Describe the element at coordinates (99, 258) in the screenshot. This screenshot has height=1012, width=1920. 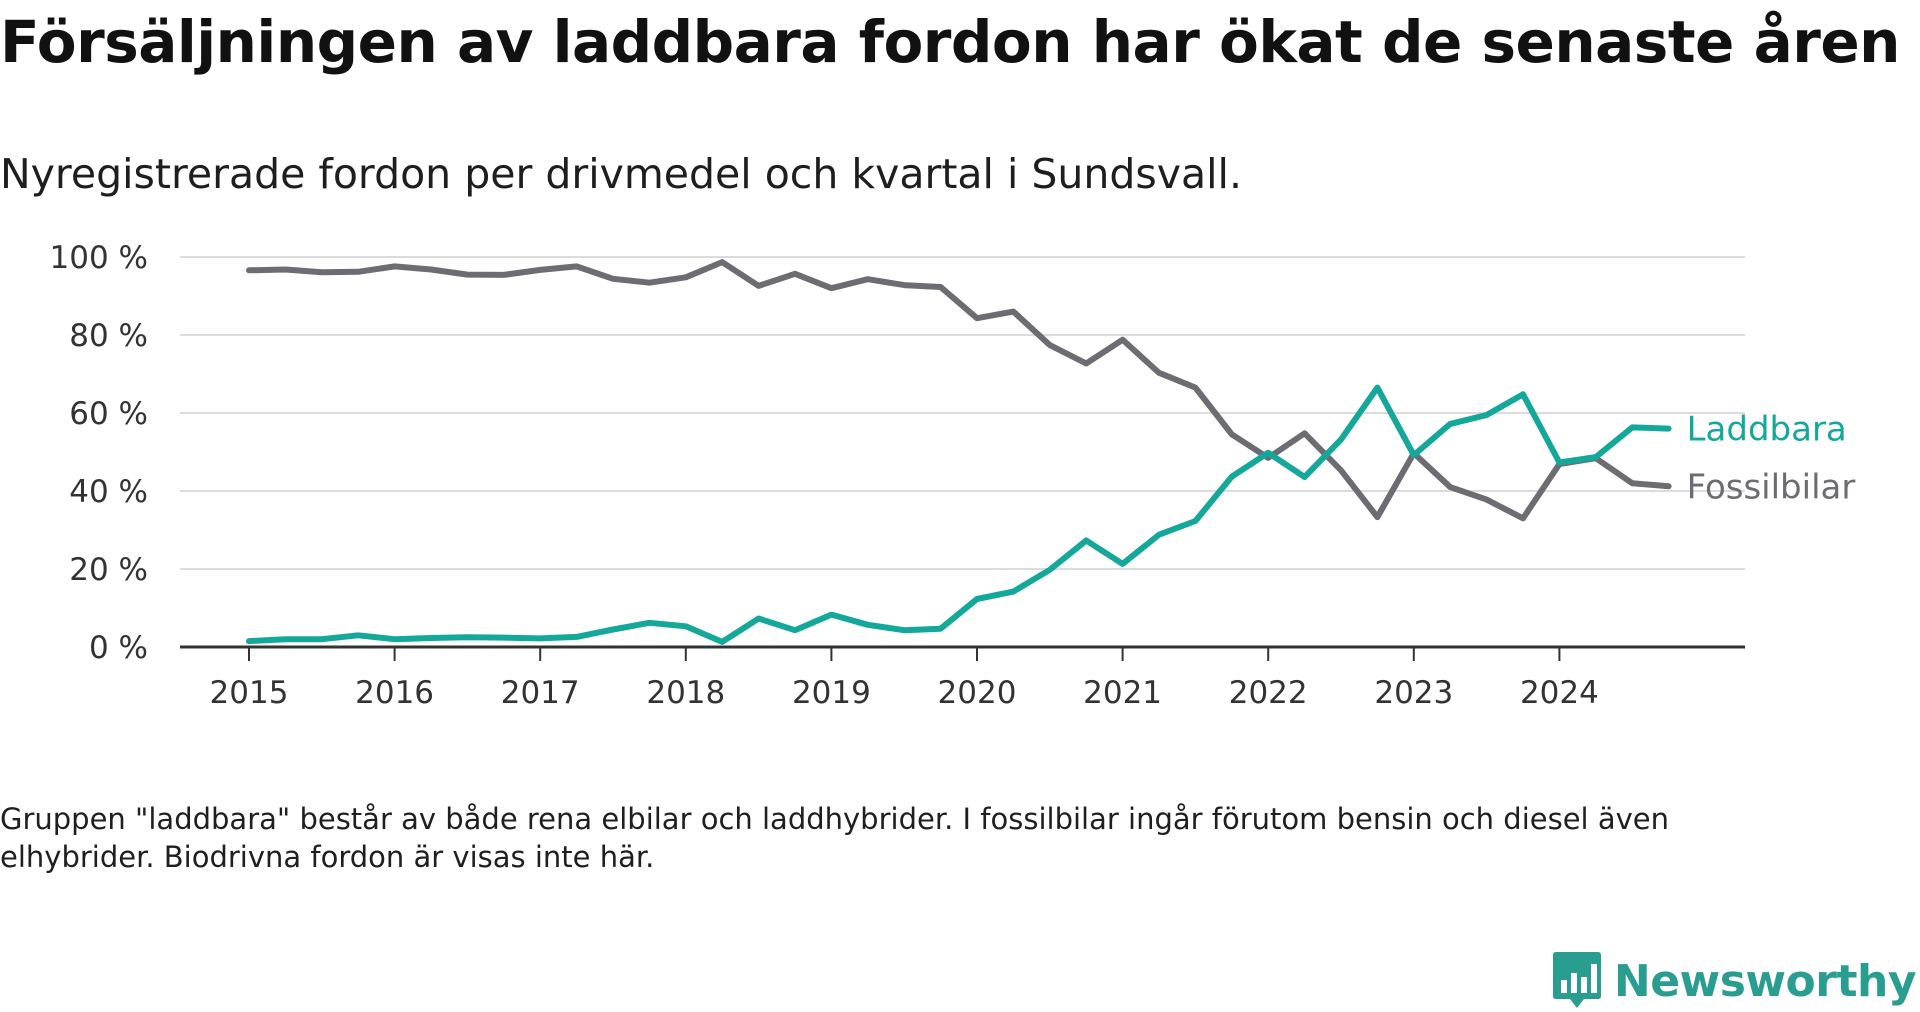
I see `y-tick-label: 100 %` at that location.